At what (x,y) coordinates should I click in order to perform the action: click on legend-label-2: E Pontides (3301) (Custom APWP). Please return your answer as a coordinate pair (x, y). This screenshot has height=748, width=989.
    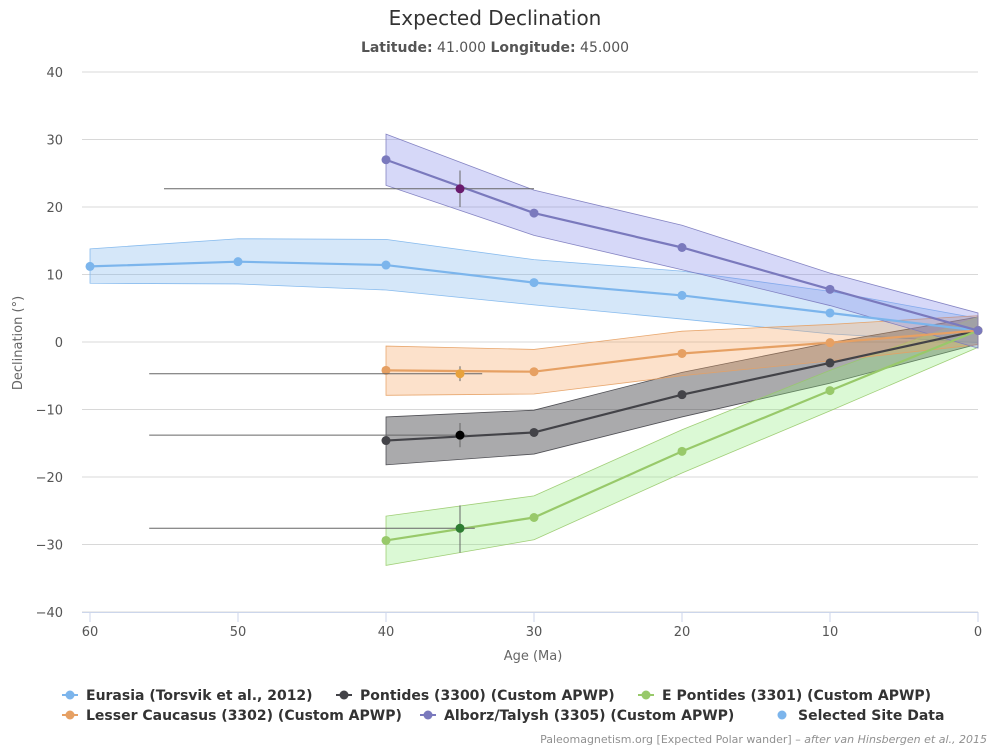
    Looking at the image, I should click on (796, 696).